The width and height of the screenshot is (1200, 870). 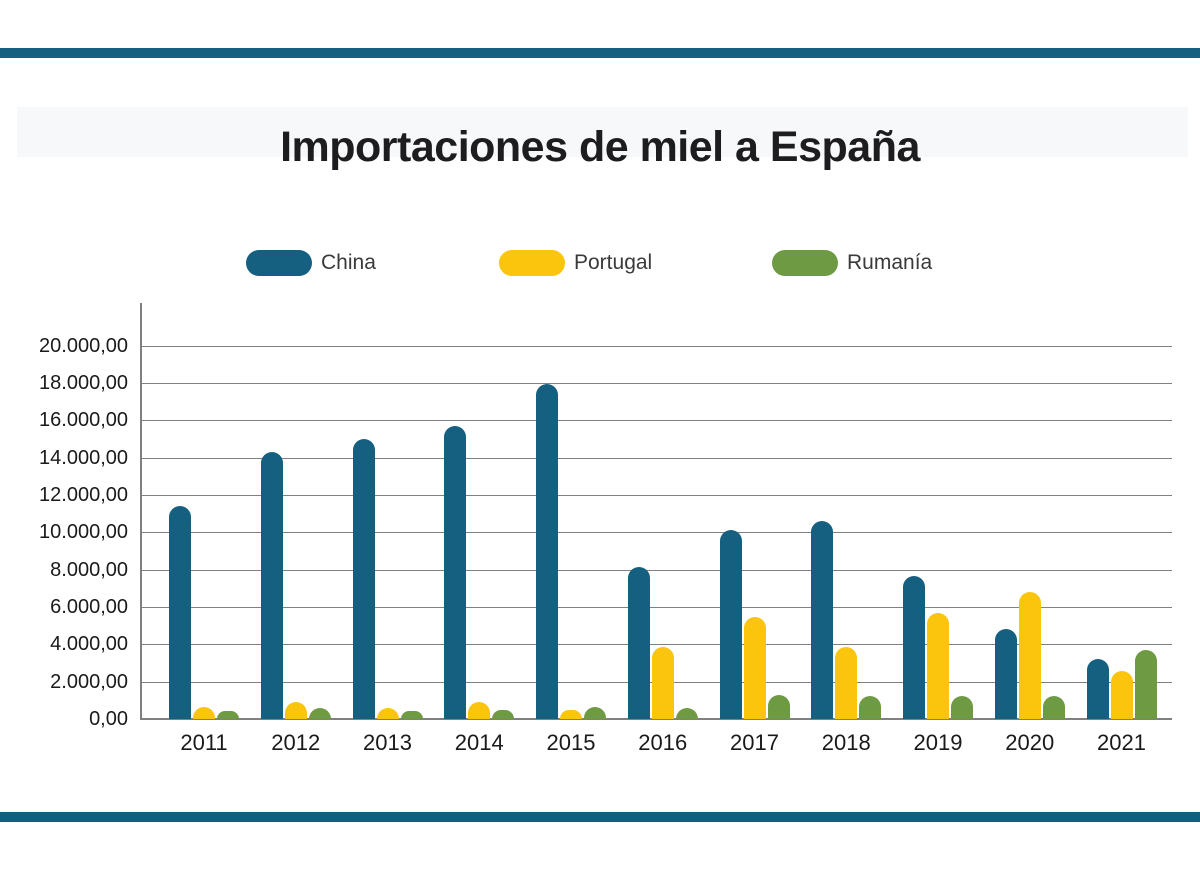 I want to click on china-series-swatch, so click(x=279, y=263).